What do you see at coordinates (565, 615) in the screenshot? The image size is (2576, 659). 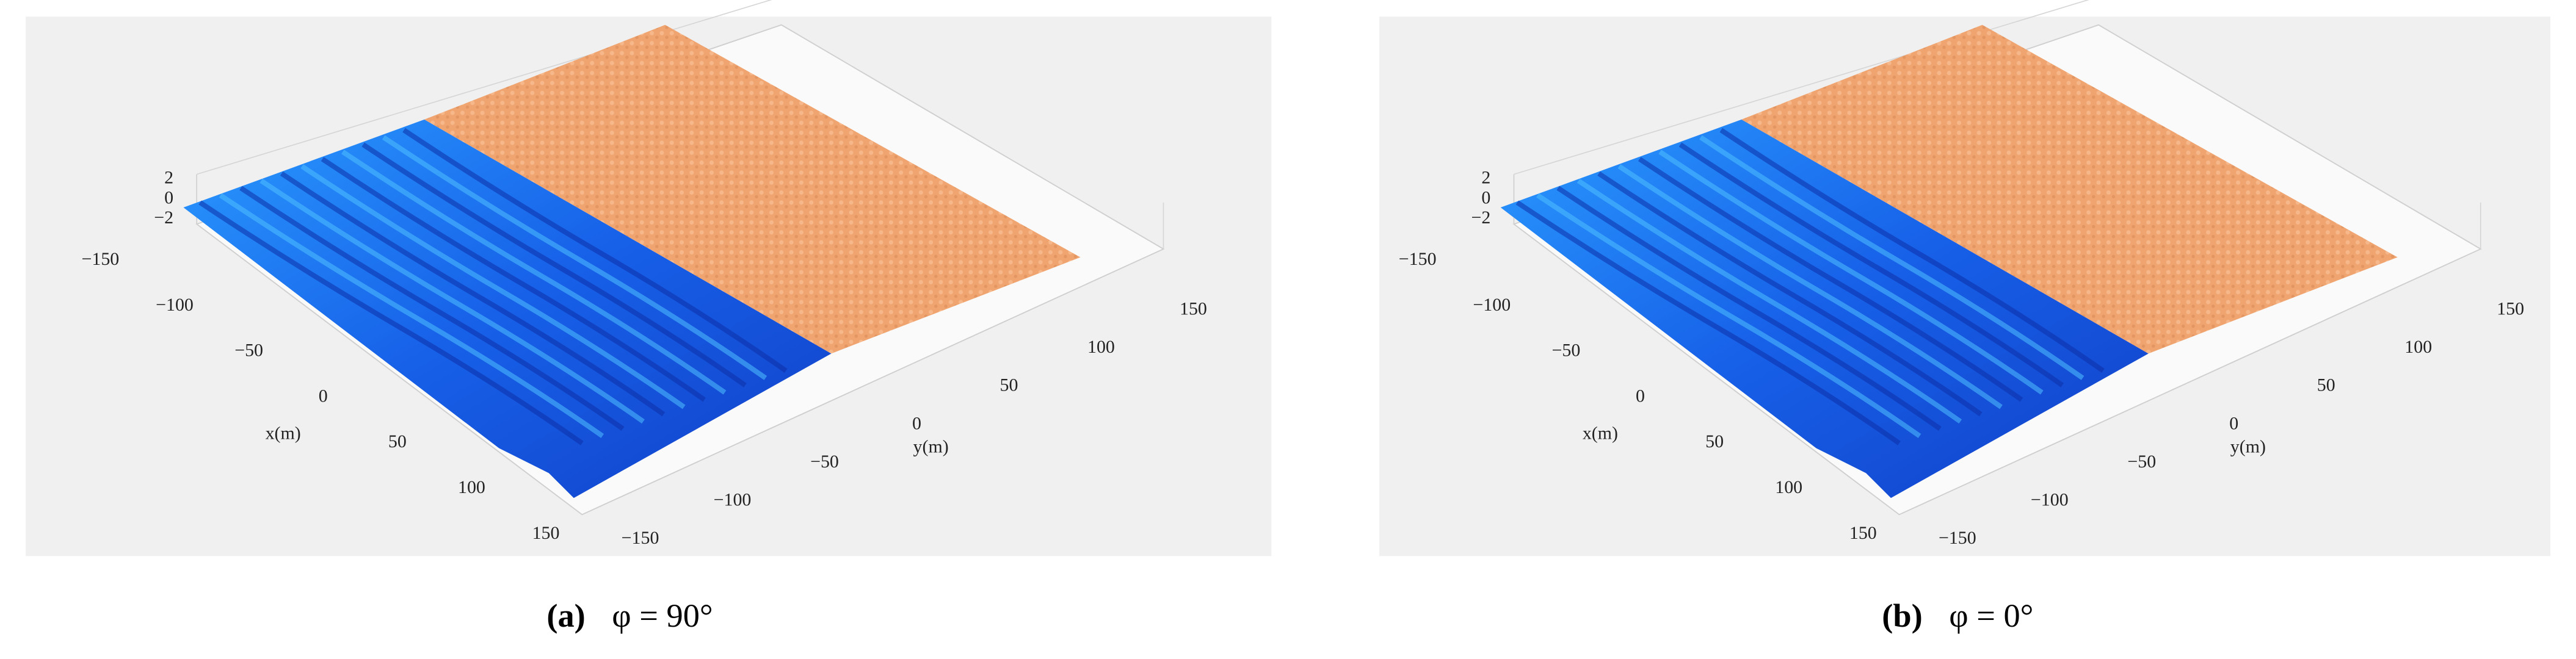 I see `panel-label: (a)` at bounding box center [565, 615].